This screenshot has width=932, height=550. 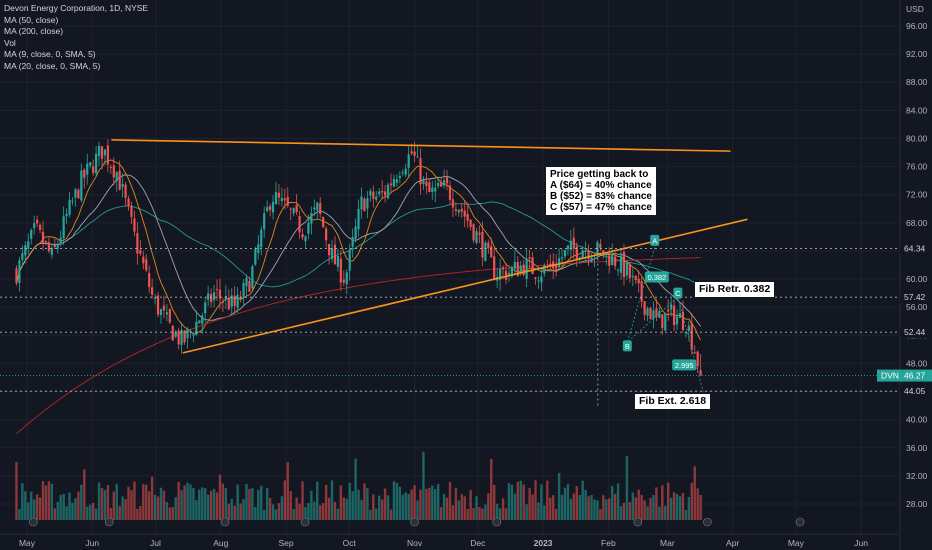 What do you see at coordinates (673, 401) in the screenshot?
I see `fib-extension-label: Fib Ext. 2.618` at bounding box center [673, 401].